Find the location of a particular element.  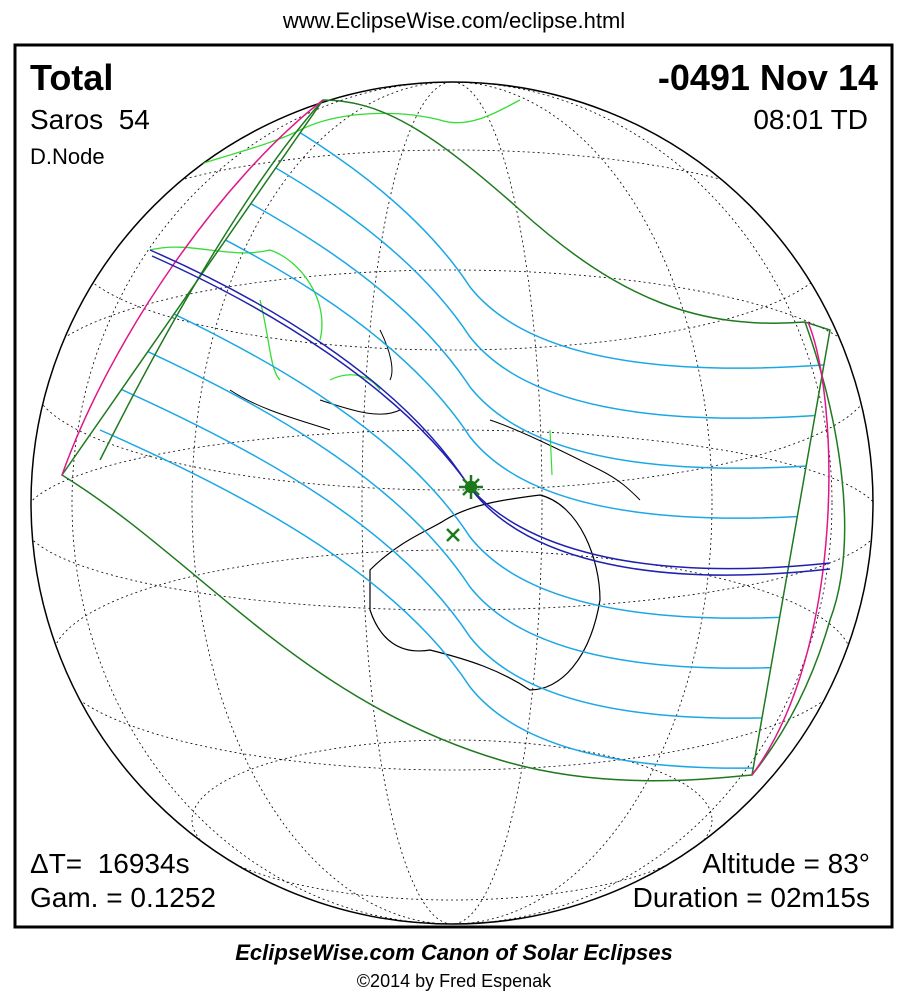

altitude: Altitude = 83° is located at coordinates (786, 863).